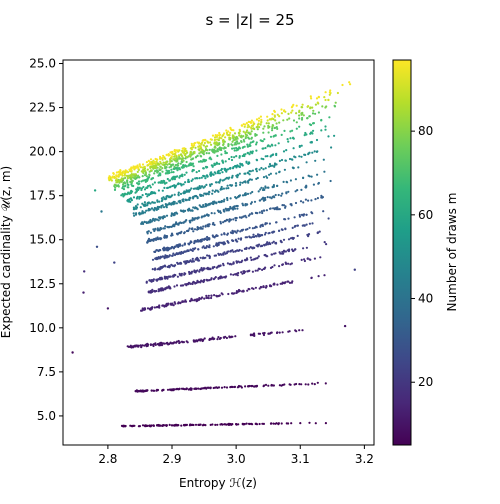 Image resolution: width=500 pixels, height=504 pixels. I want to click on x-axis: 2.8 2.9 3.0 3.1 3.2, so click(236, 455).